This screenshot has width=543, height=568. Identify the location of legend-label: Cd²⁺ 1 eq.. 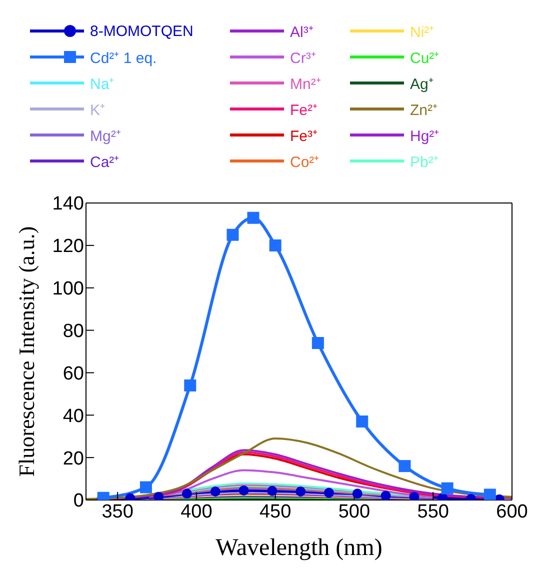
(123, 58).